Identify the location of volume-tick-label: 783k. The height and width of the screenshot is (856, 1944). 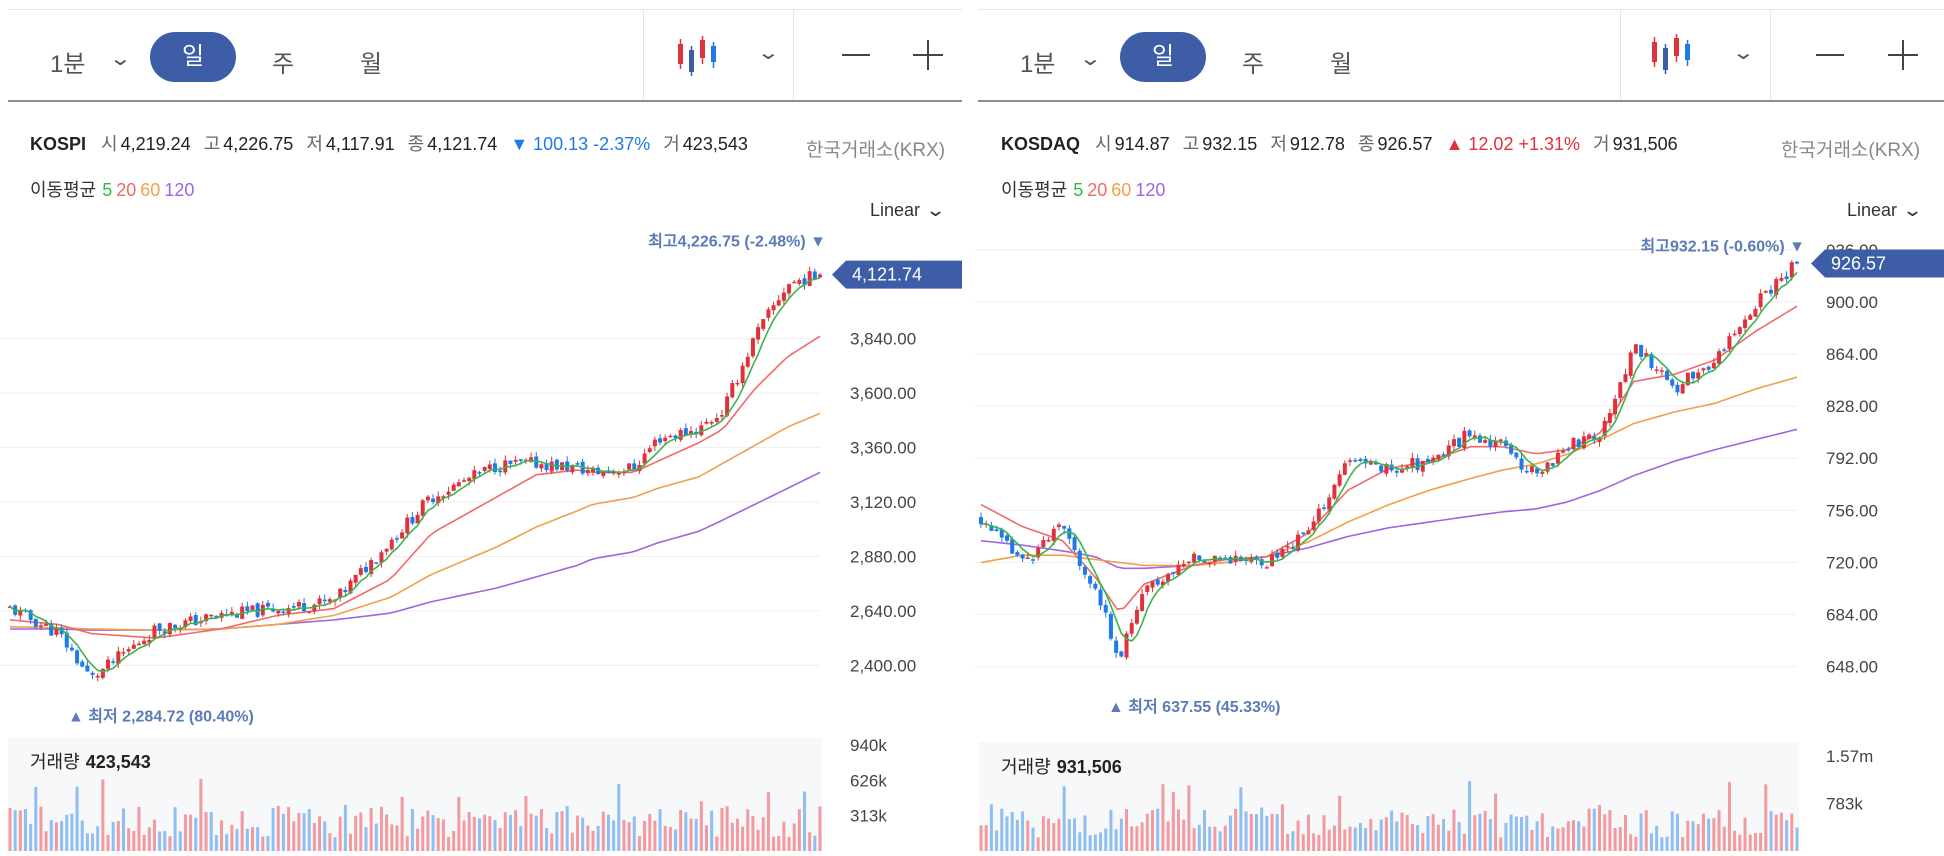
(1844, 804).